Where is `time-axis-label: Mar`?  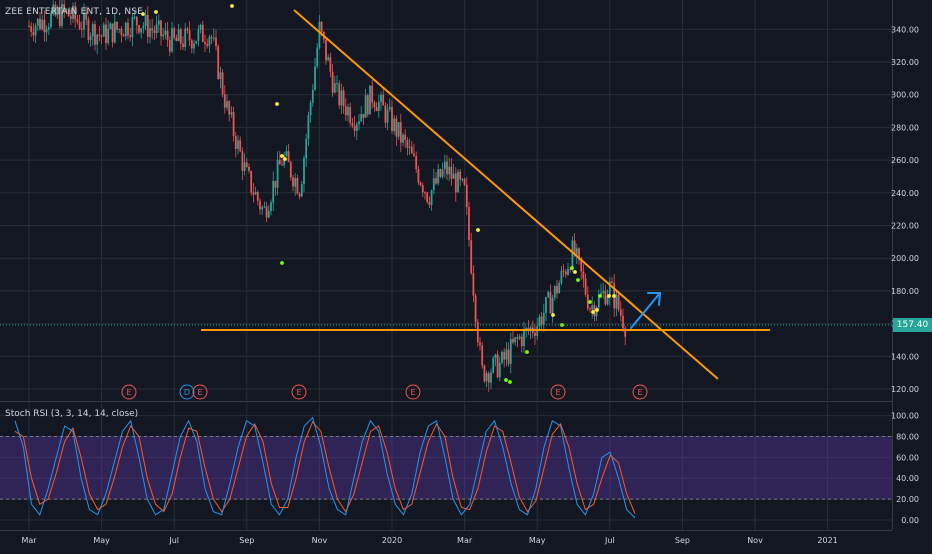
time-axis-label: Mar is located at coordinates (465, 540).